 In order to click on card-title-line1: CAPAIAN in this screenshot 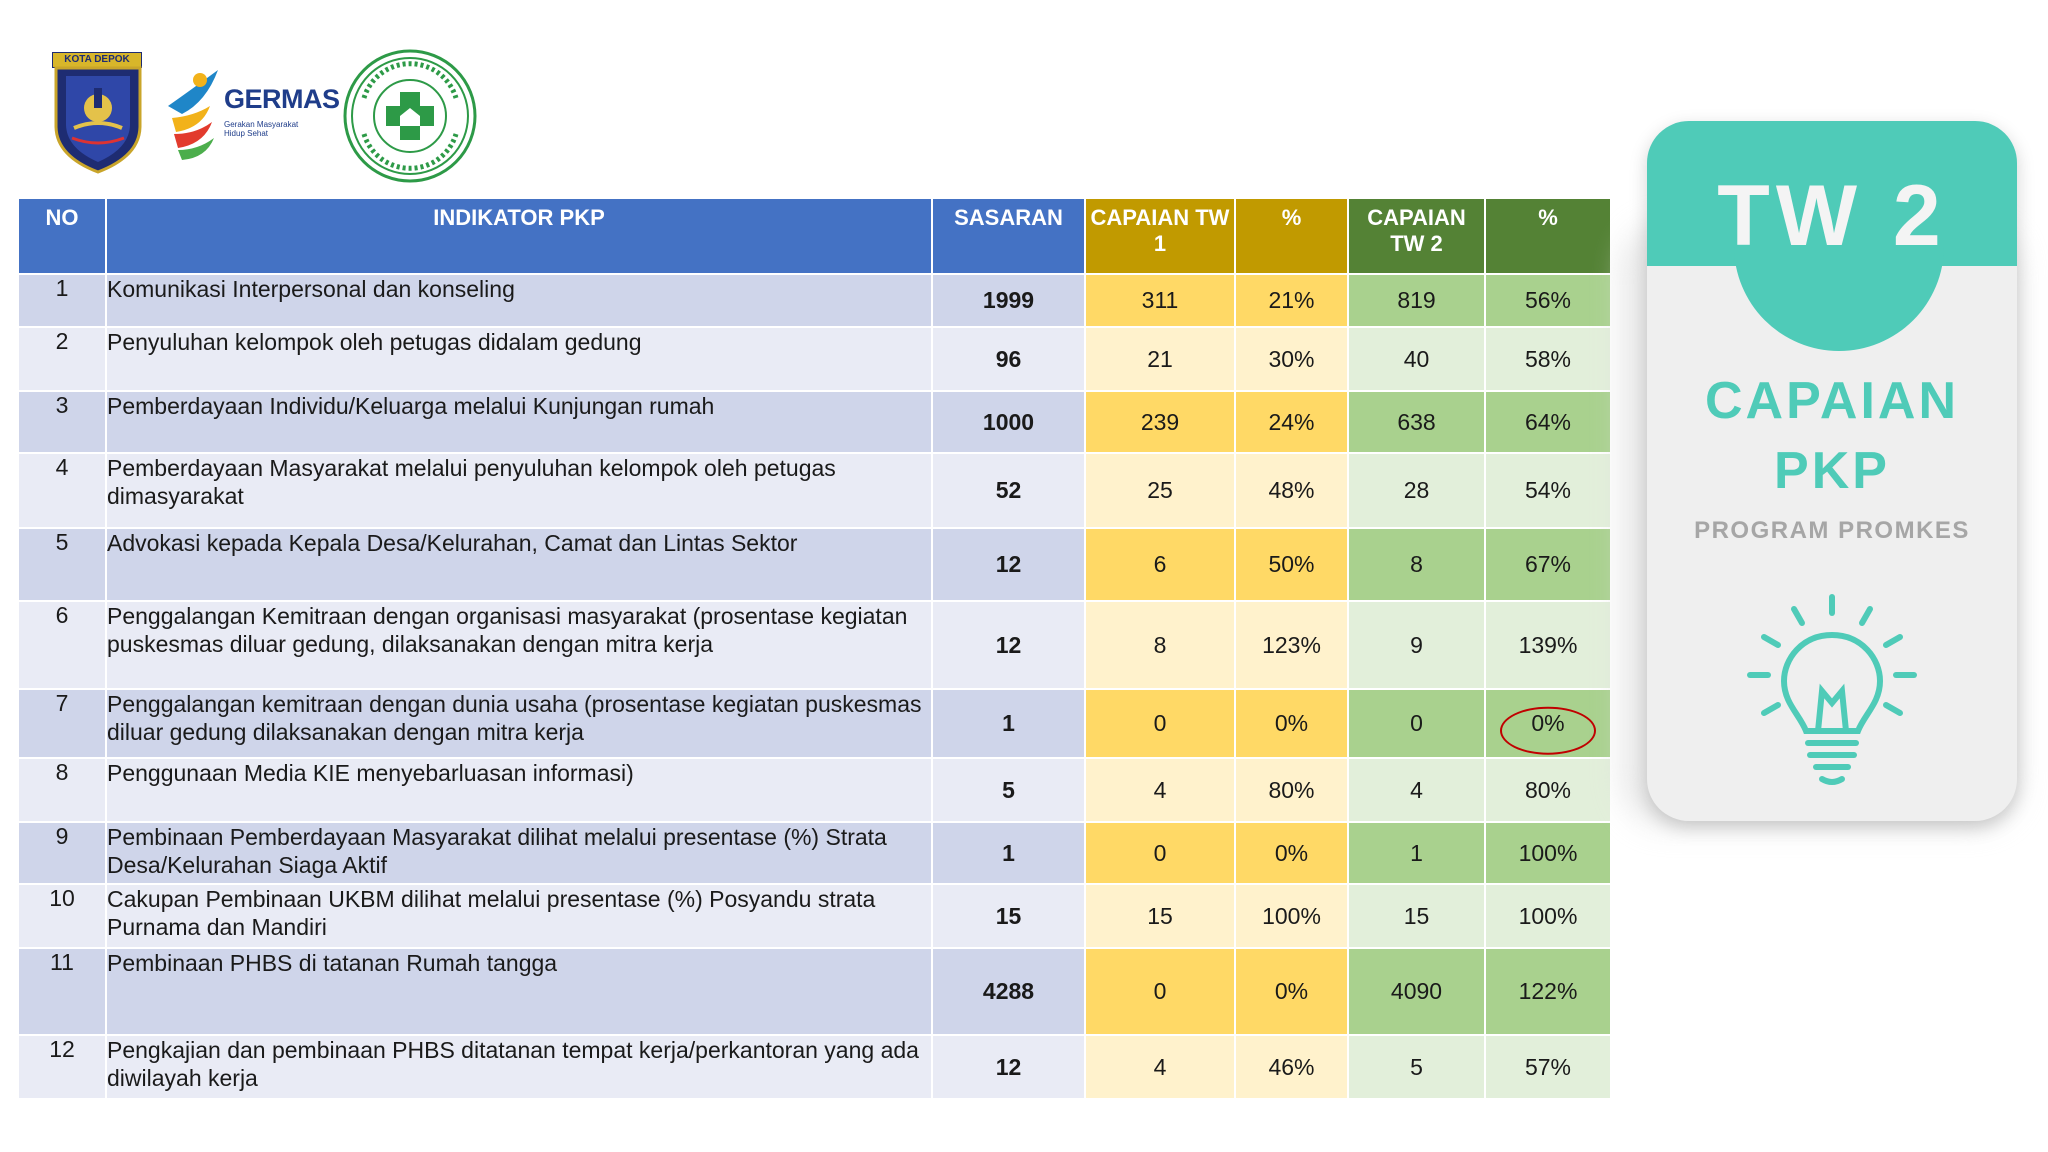, I will do `click(1832, 401)`.